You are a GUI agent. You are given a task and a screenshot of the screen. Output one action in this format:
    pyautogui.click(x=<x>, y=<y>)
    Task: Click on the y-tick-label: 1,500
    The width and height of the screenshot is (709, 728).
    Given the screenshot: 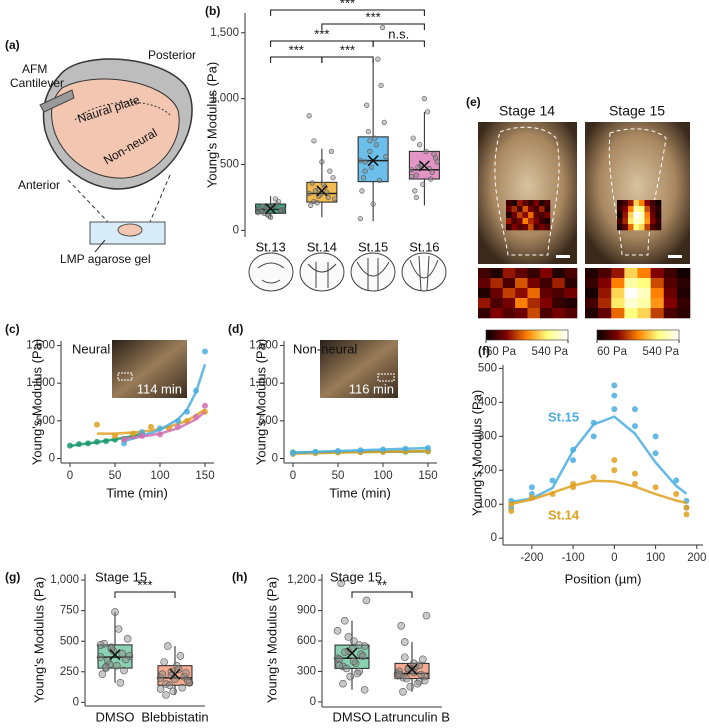 What is the action you would take?
    pyautogui.click(x=40, y=346)
    